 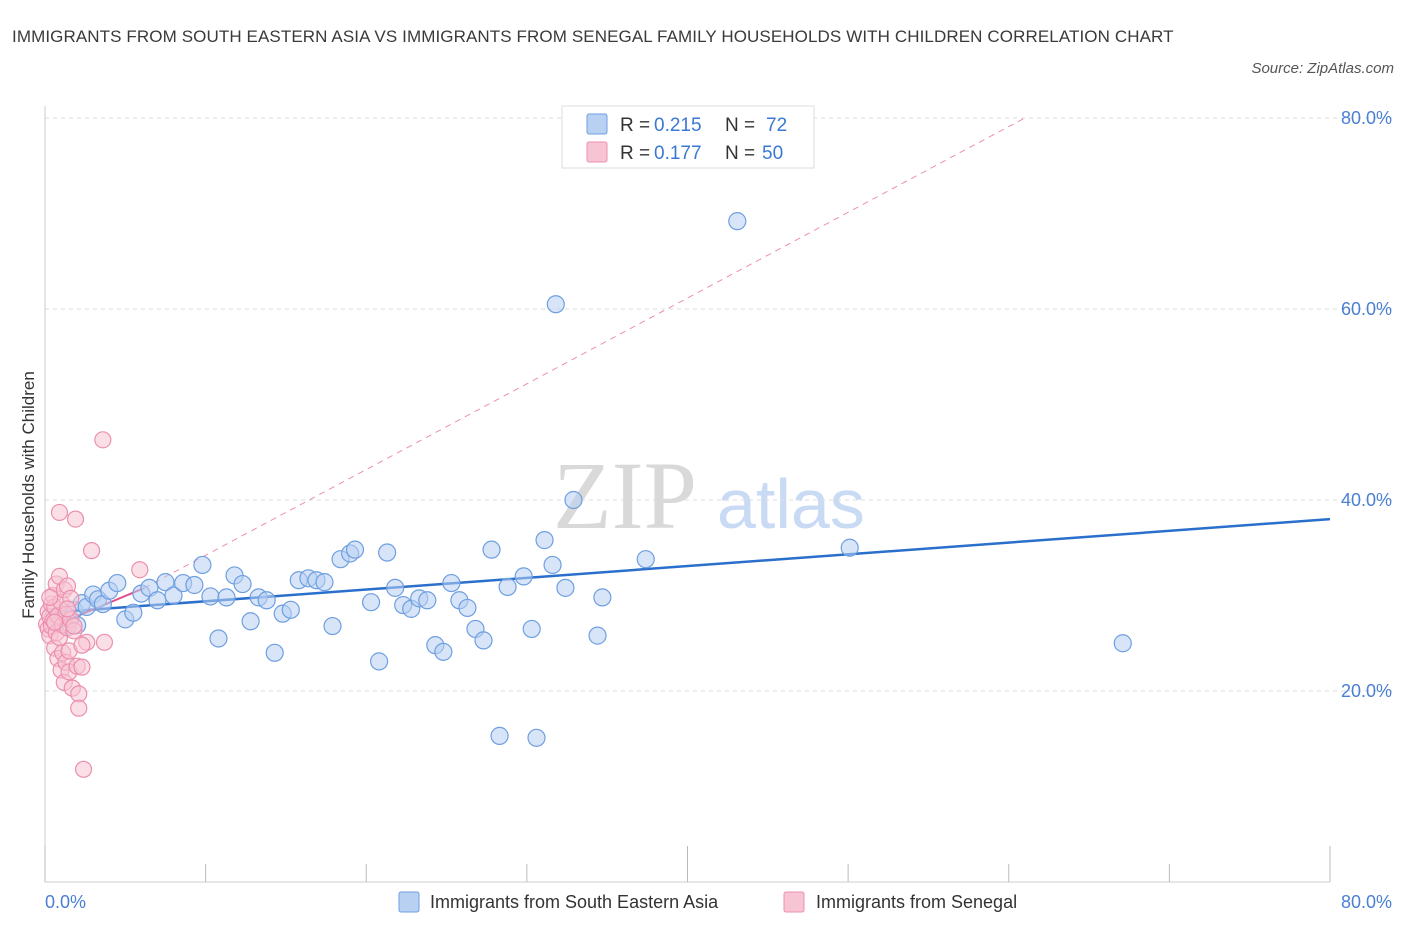 What do you see at coordinates (1366, 500) in the screenshot?
I see `y-tick-label: 40.0%` at bounding box center [1366, 500].